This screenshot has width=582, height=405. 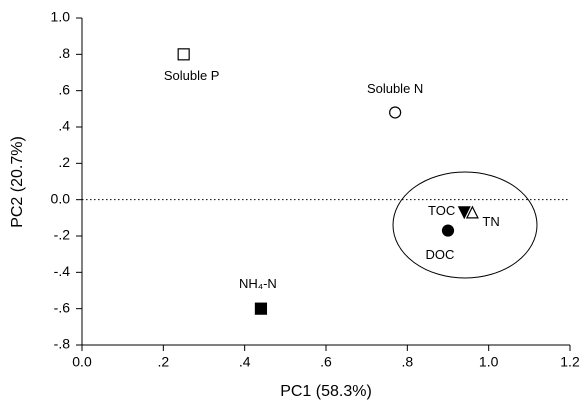 What do you see at coordinates (82, 362) in the screenshot?
I see `x-tick-label: 0.0` at bounding box center [82, 362].